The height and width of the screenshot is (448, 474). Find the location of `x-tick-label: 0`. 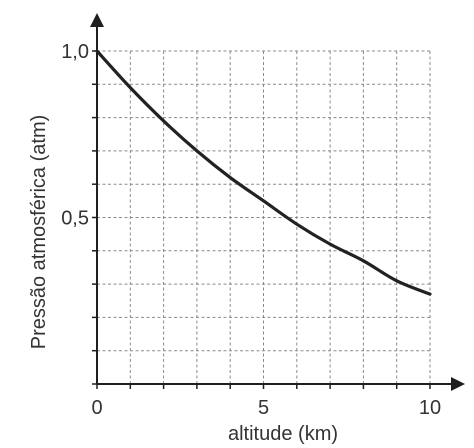

x-tick-label: 0 is located at coordinates (96, 408).